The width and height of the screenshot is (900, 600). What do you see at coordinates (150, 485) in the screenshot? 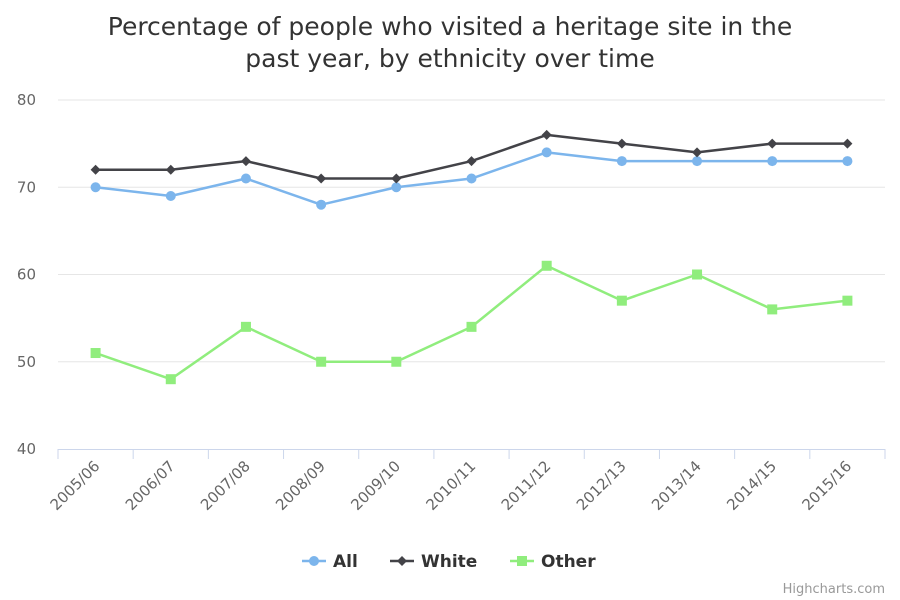
I see `x-tick-label-2006-07: 2006/07` at bounding box center [150, 485].